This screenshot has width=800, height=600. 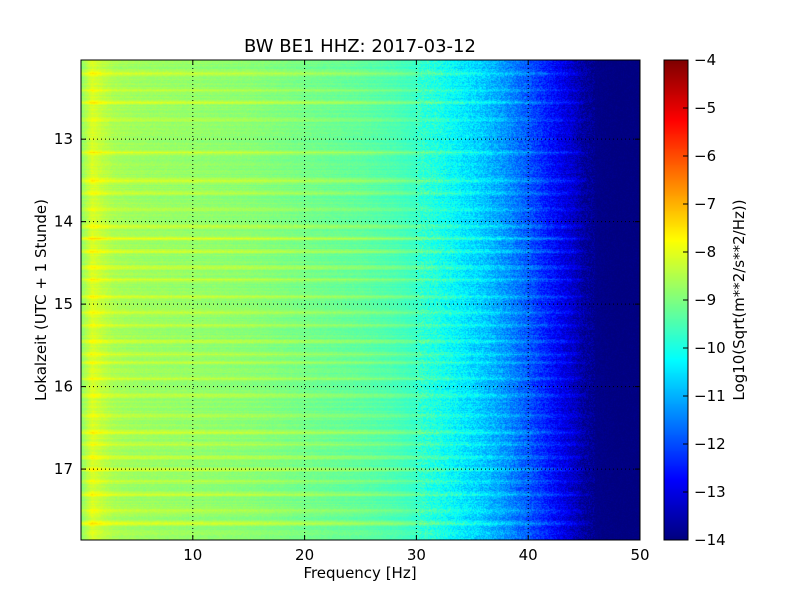 What do you see at coordinates (416, 555) in the screenshot?
I see `x-tick-label: 30` at bounding box center [416, 555].